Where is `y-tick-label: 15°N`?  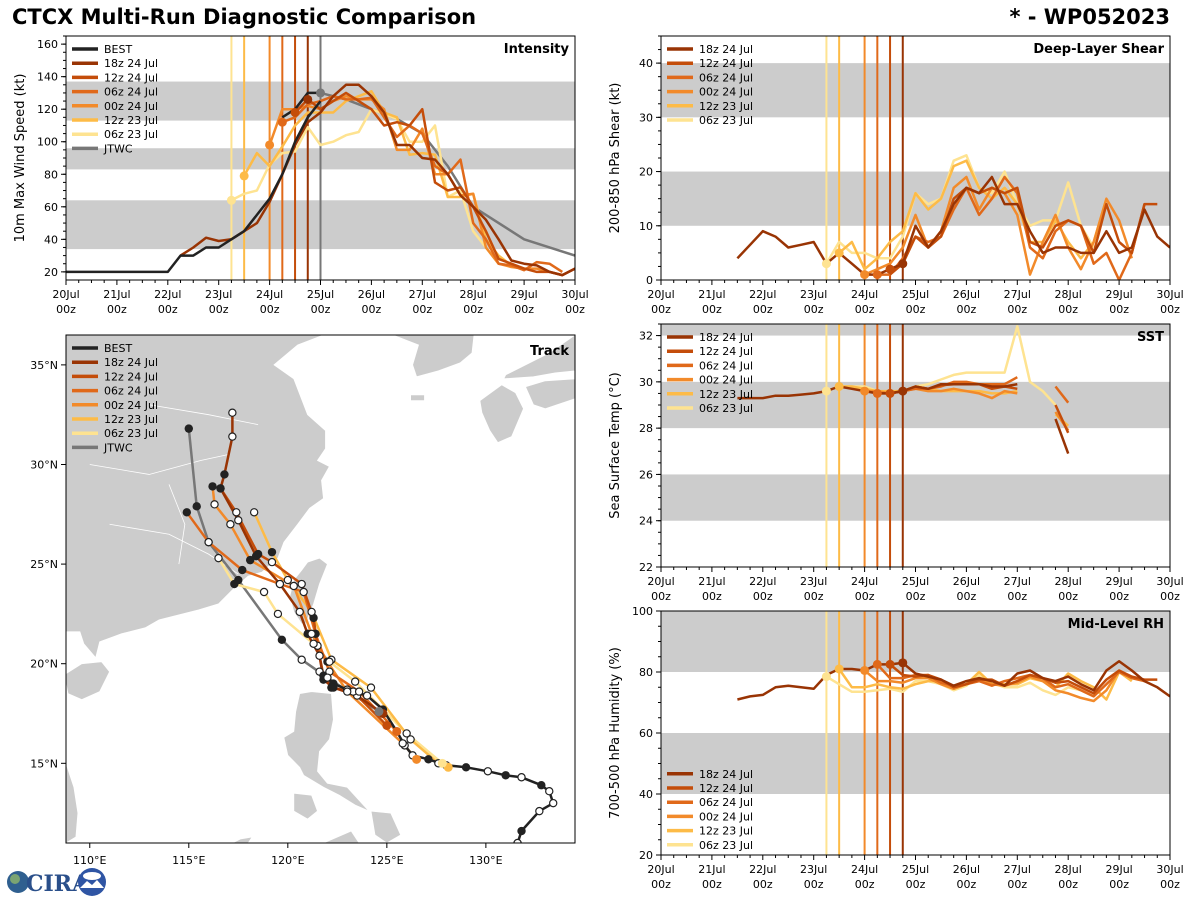
y-tick-label: 15°N is located at coordinates (44, 763).